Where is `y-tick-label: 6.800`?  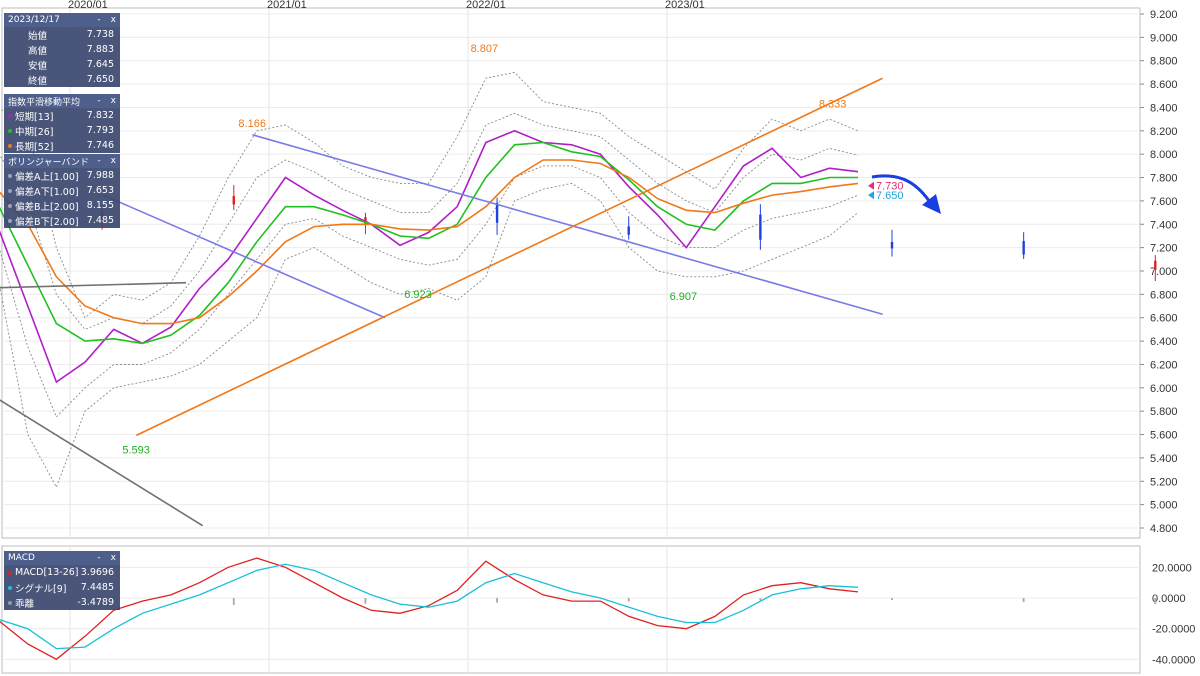
y-tick-label: 6.800 is located at coordinates (1164, 295).